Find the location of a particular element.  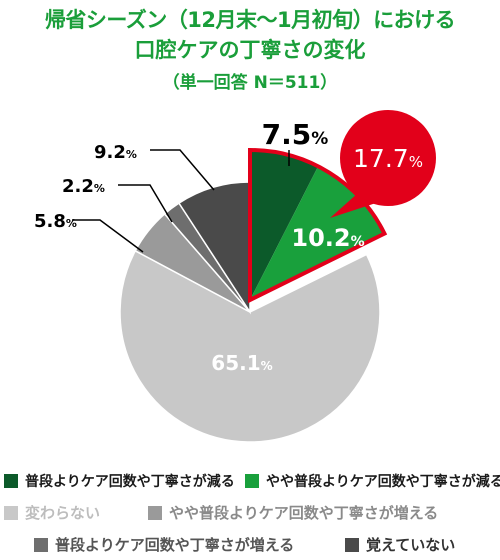

legend-label-5: 覚えていない is located at coordinates (411, 545).